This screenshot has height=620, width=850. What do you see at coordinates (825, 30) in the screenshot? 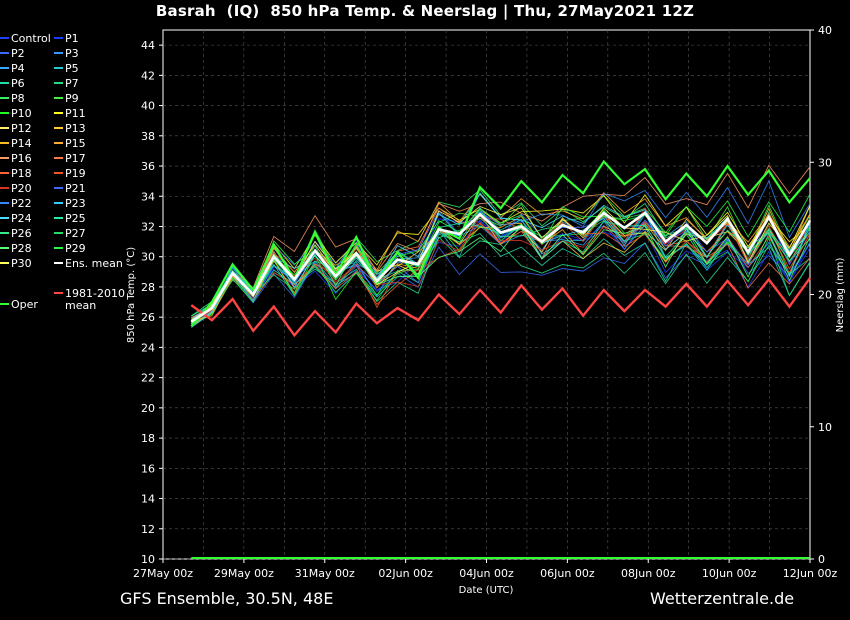
I see `y-right-tick-label: 40` at bounding box center [825, 30].